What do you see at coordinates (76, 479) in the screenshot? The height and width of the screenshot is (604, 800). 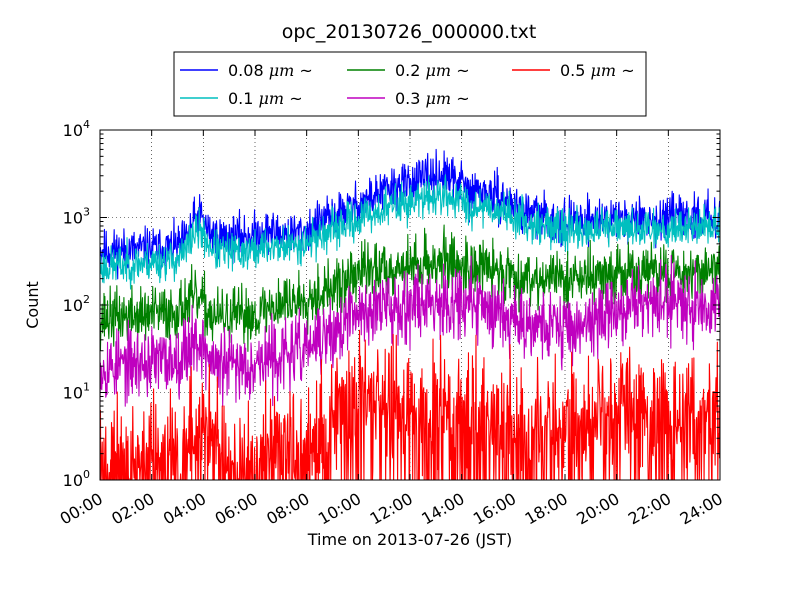 I see `y-tick-label: 10⁰` at bounding box center [76, 479].